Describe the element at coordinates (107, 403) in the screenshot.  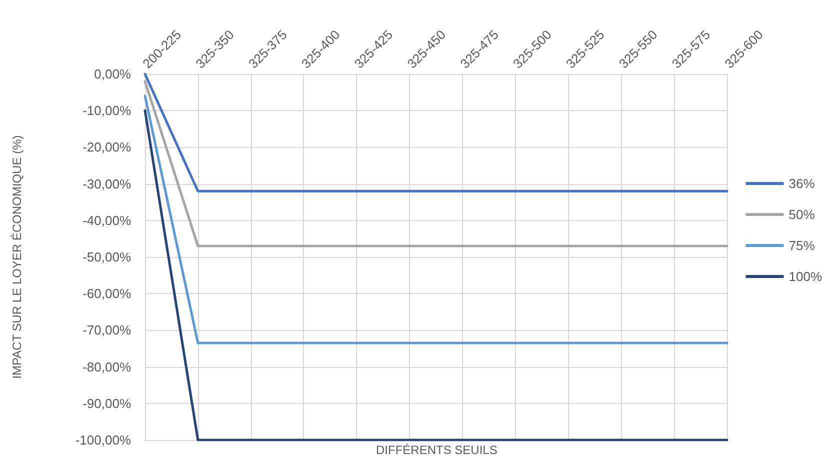
I see `y-tick-label: -90,00%` at that location.